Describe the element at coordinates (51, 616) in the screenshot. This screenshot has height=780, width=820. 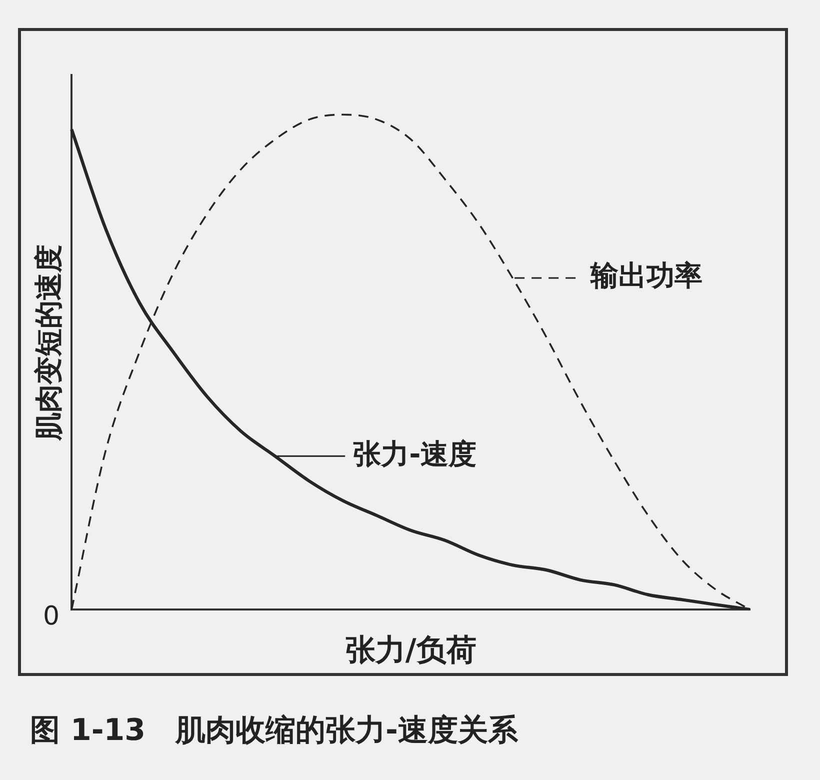
I see `text: 0` at that location.